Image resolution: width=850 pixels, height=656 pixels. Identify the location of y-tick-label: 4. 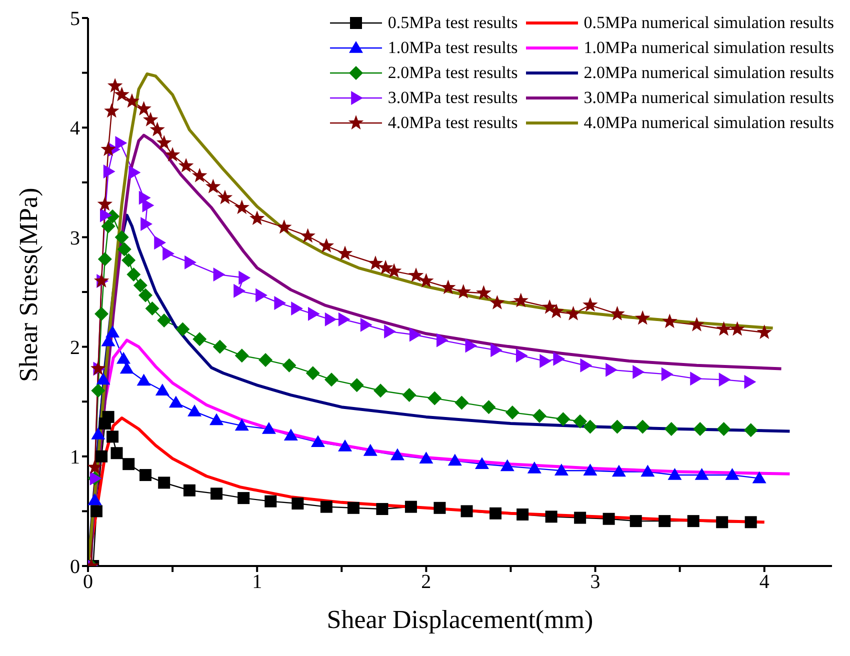
(75, 129).